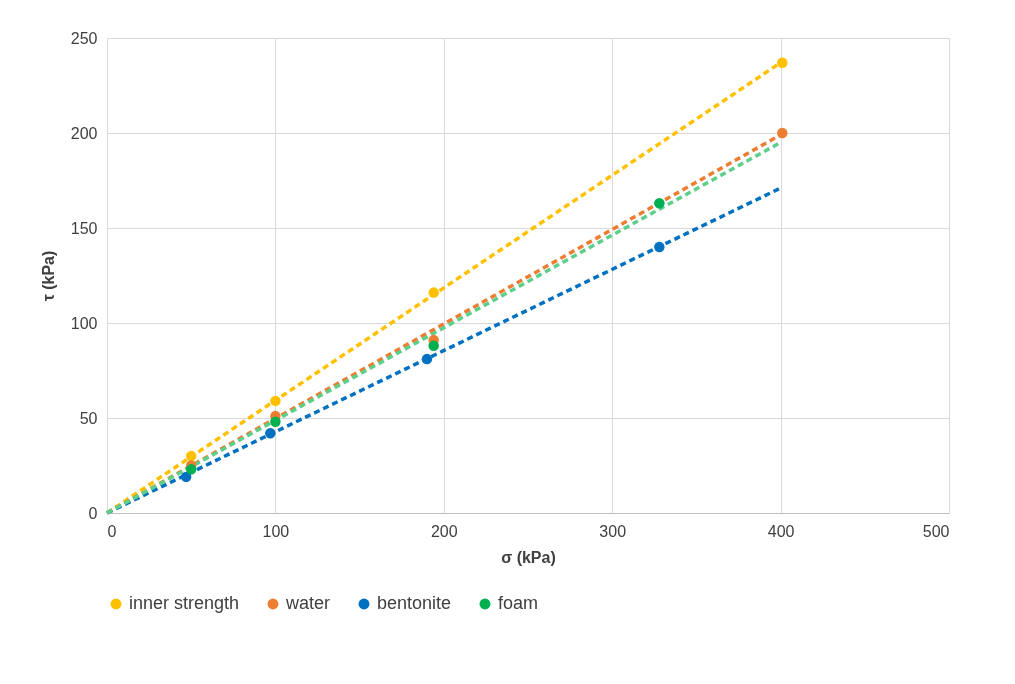 The image size is (1015, 684). Describe the element at coordinates (184, 603) in the screenshot. I see `legend-label: inner strength` at that location.